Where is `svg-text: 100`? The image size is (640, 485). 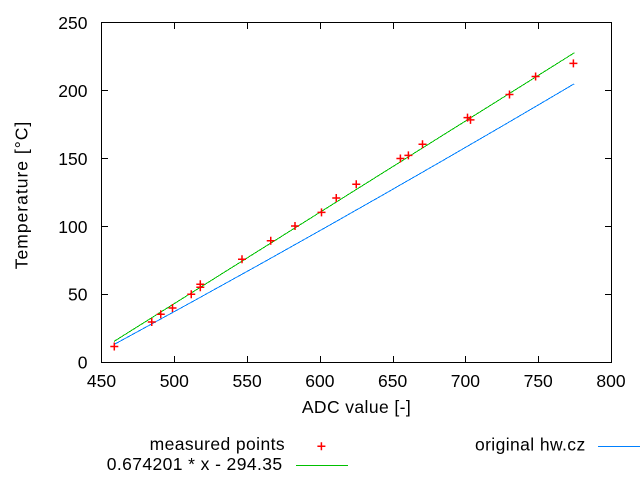 svg-text: 100 is located at coordinates (72, 227).